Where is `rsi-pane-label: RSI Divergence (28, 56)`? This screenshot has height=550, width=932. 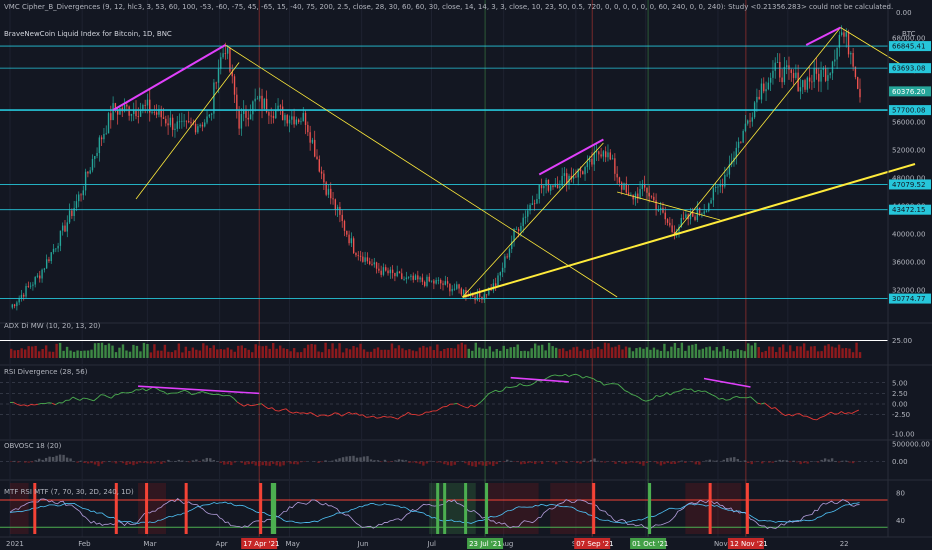 rsi-pane-label: RSI Divergence (28, 56) is located at coordinates (46, 372).